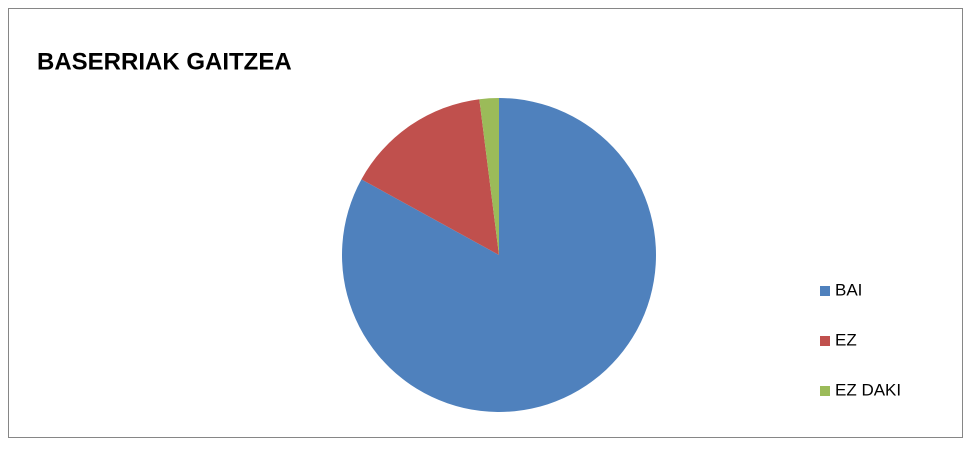 The width and height of the screenshot is (972, 451). What do you see at coordinates (868, 389) in the screenshot?
I see `legend-label: EZ DAKI` at bounding box center [868, 389].